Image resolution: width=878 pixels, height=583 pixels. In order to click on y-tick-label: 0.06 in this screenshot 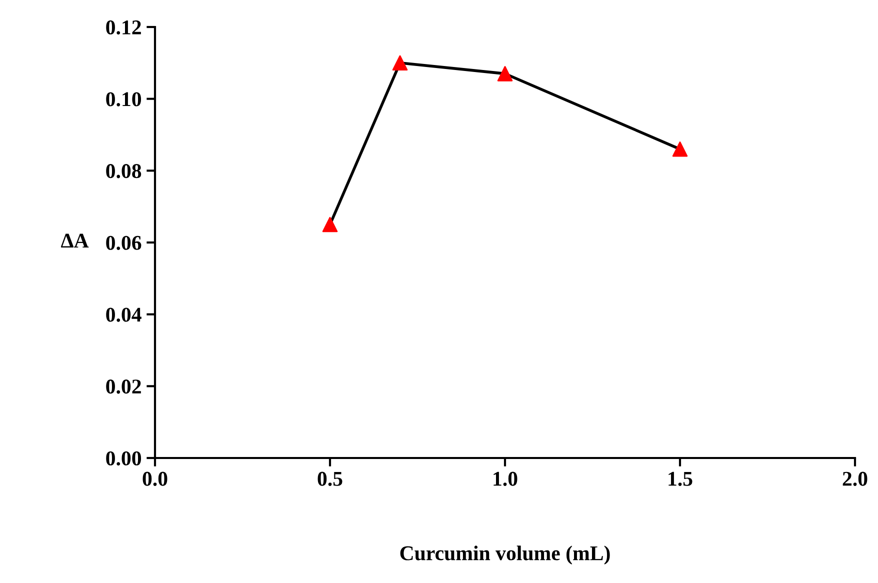, I will do `click(124, 243)`.